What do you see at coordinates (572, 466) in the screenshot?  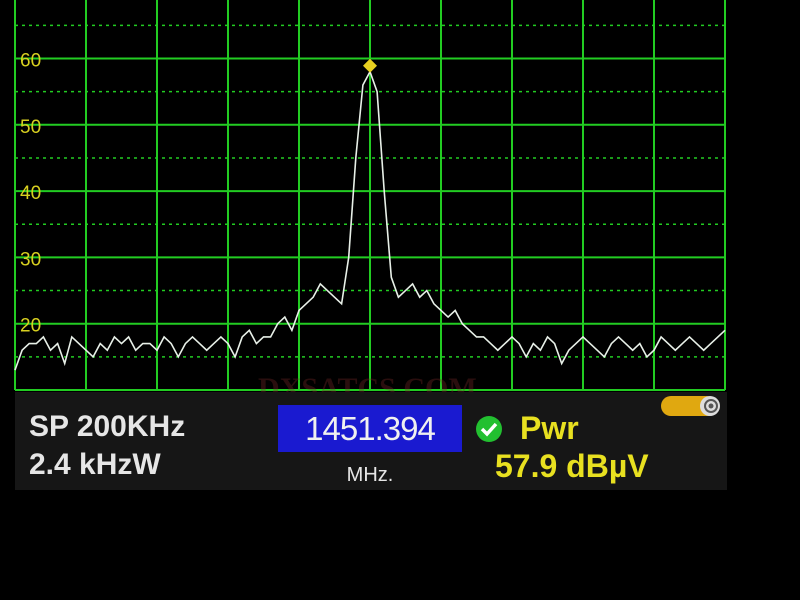 I see `measure-value: 57.9 dBµV` at bounding box center [572, 466].